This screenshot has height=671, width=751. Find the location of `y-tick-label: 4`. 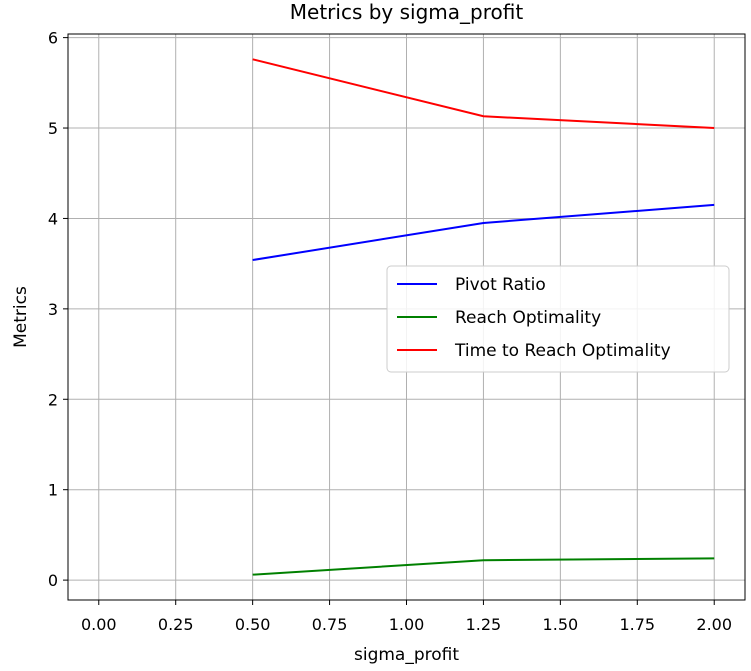

y-tick-label: 4 is located at coordinates (53, 218).